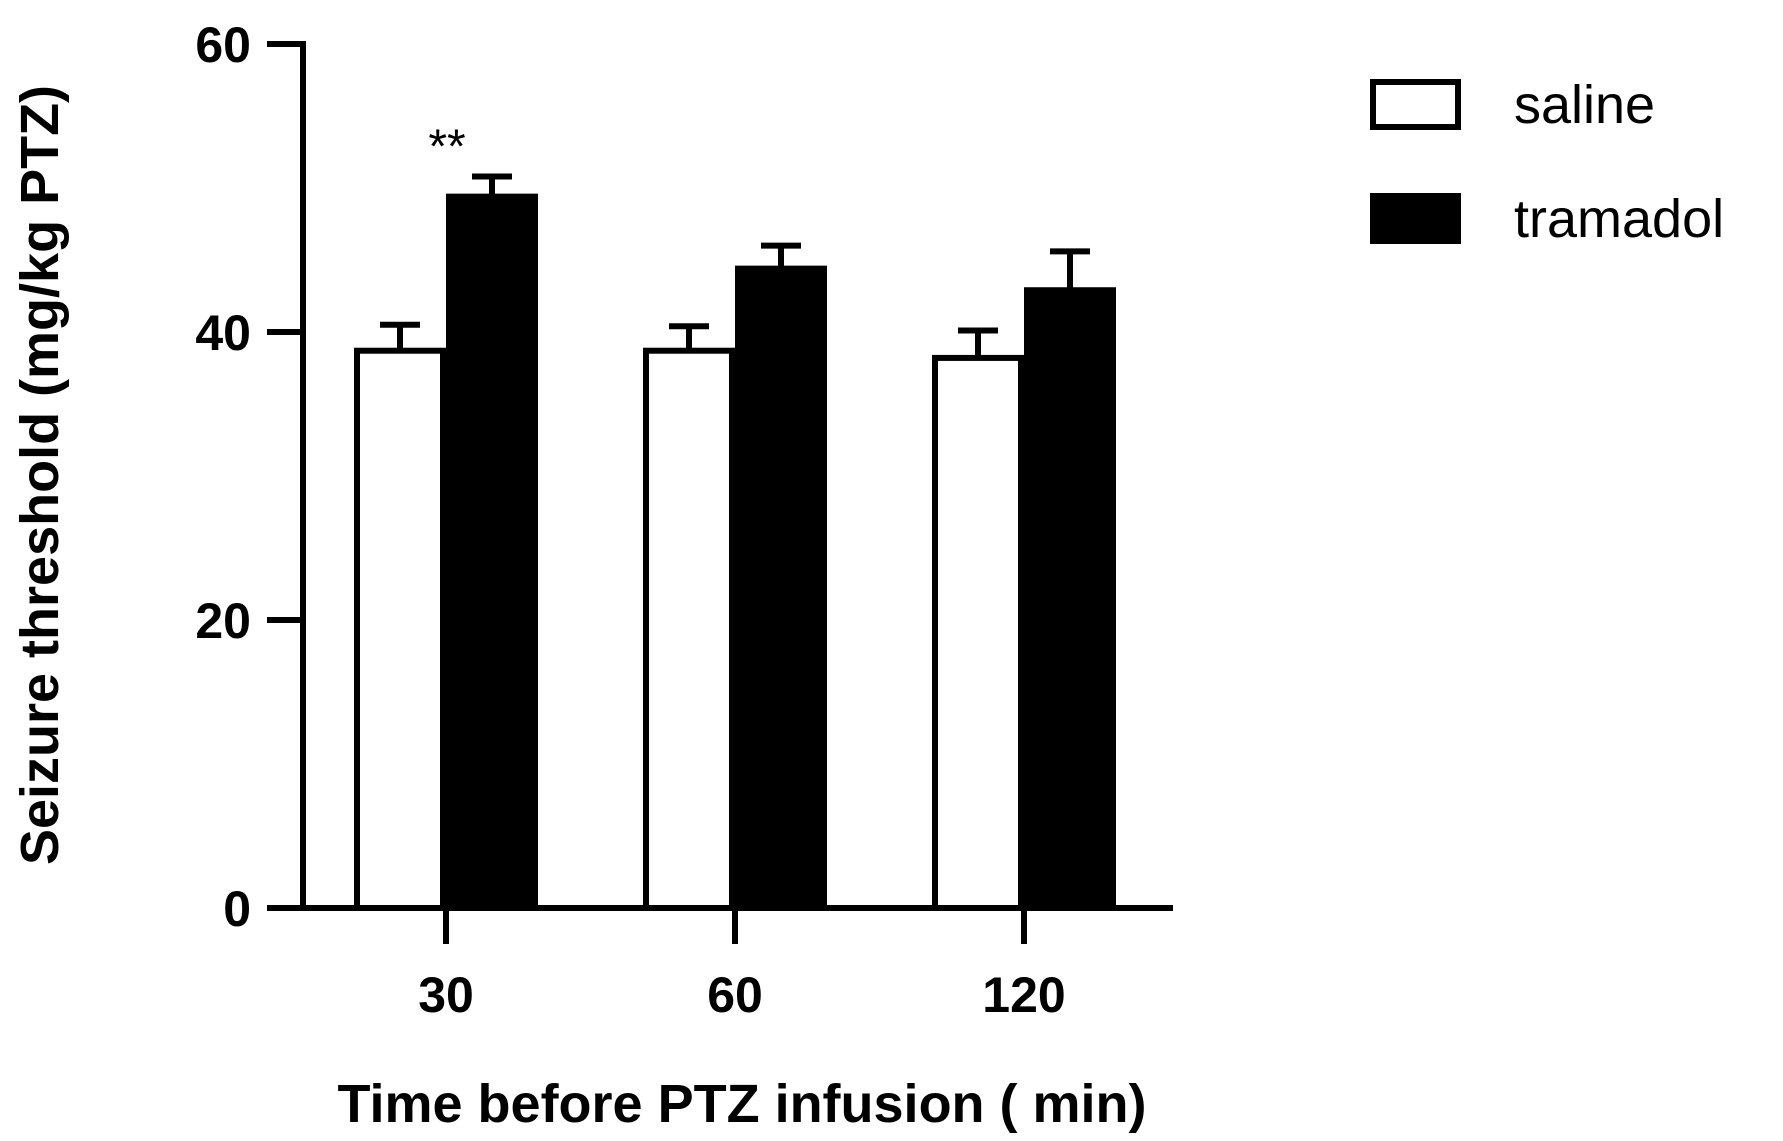  I want to click on x-axis-title: Time before PTZ infusion ( min), so click(741, 1104).